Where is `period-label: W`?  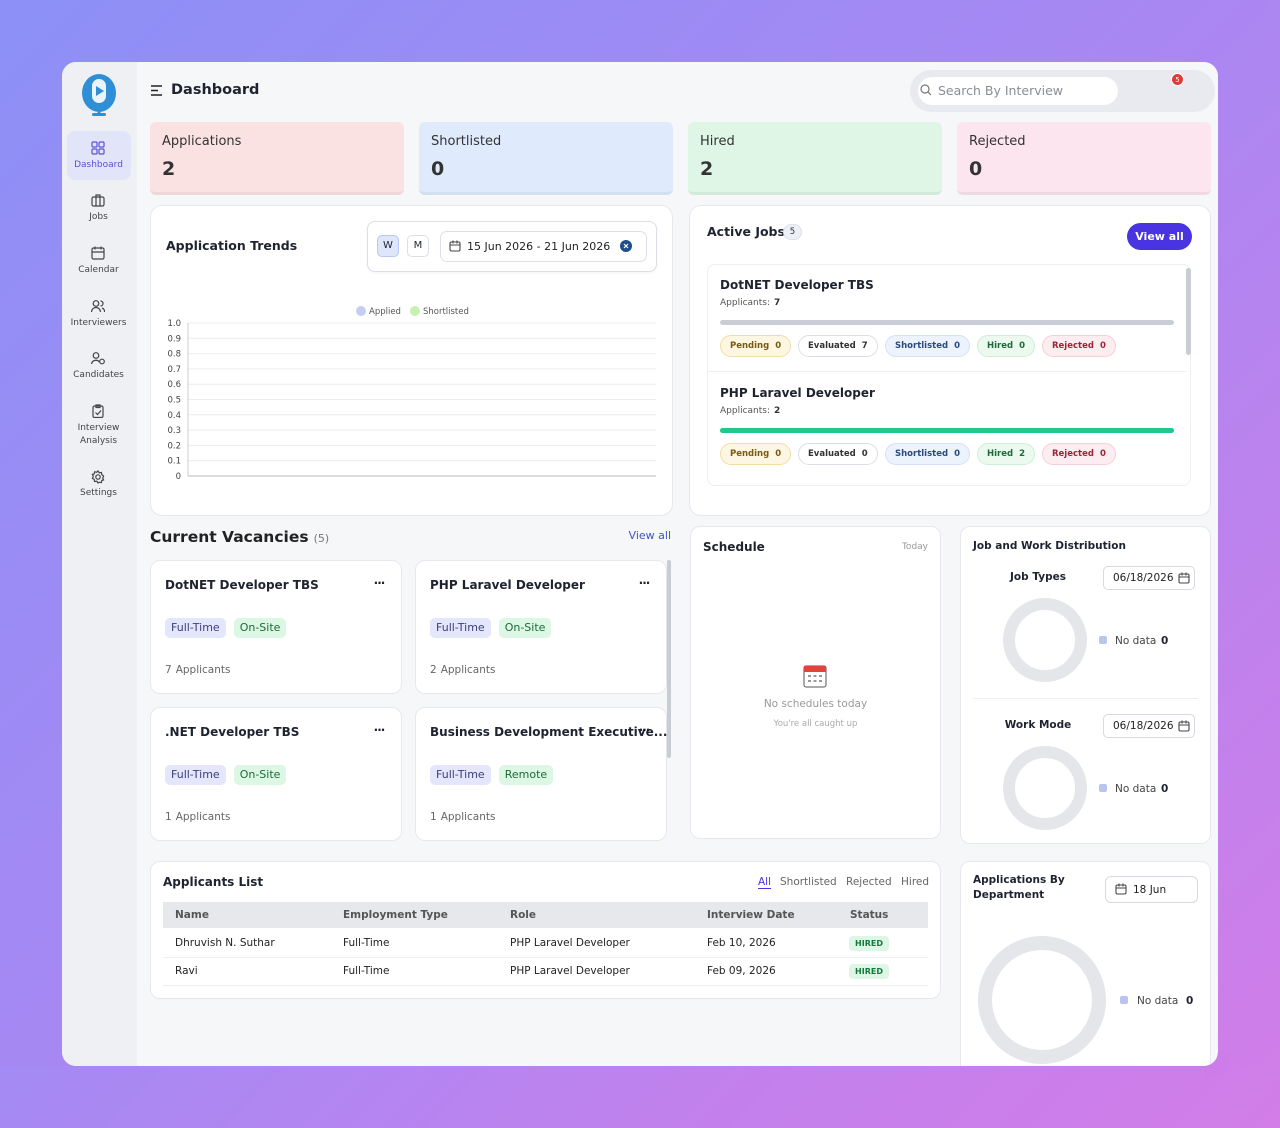
period-label: W is located at coordinates (388, 245).